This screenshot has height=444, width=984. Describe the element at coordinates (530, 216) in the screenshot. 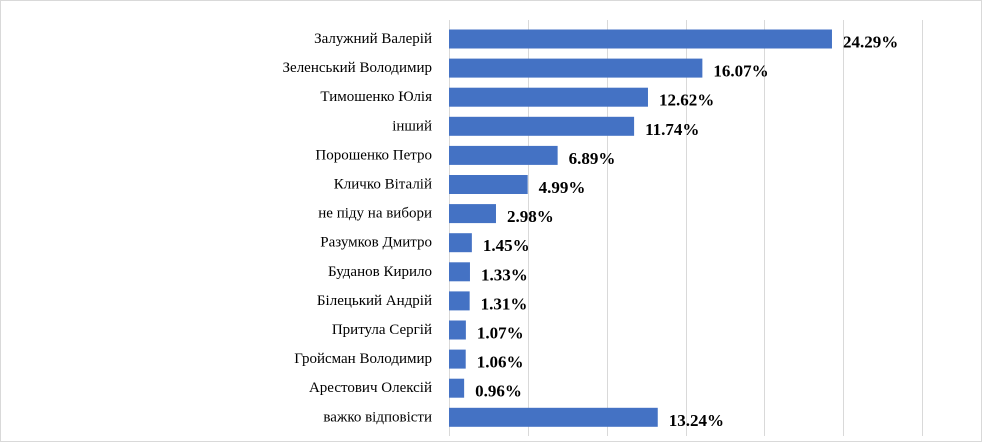

I see `data-label: 2.98%` at that location.